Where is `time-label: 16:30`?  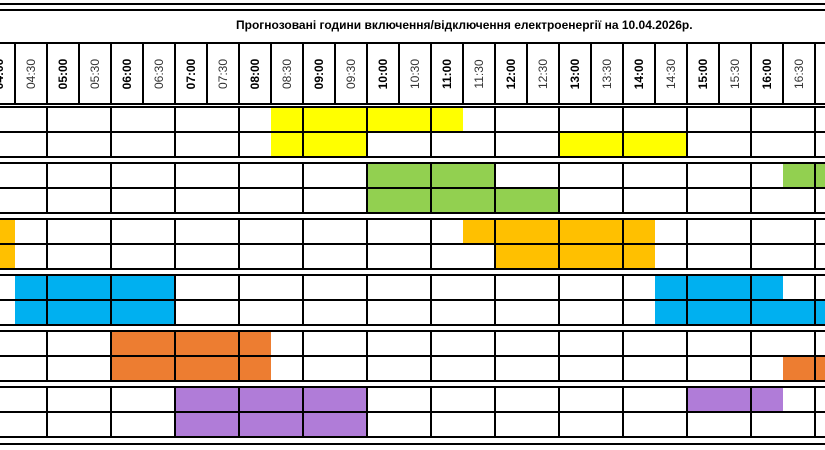
time-label: 16:30 is located at coordinates (799, 74).